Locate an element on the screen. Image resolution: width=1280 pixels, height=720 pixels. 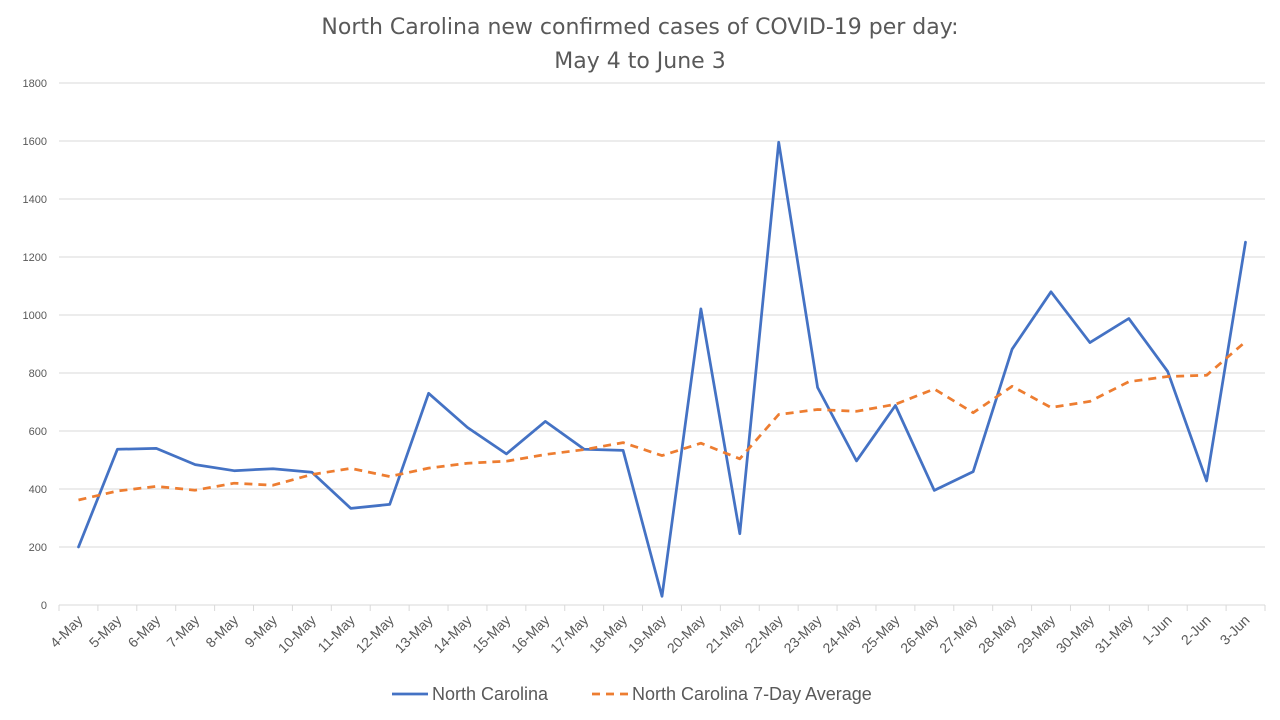
x-tick-label: 3-Jun is located at coordinates (1235, 630).